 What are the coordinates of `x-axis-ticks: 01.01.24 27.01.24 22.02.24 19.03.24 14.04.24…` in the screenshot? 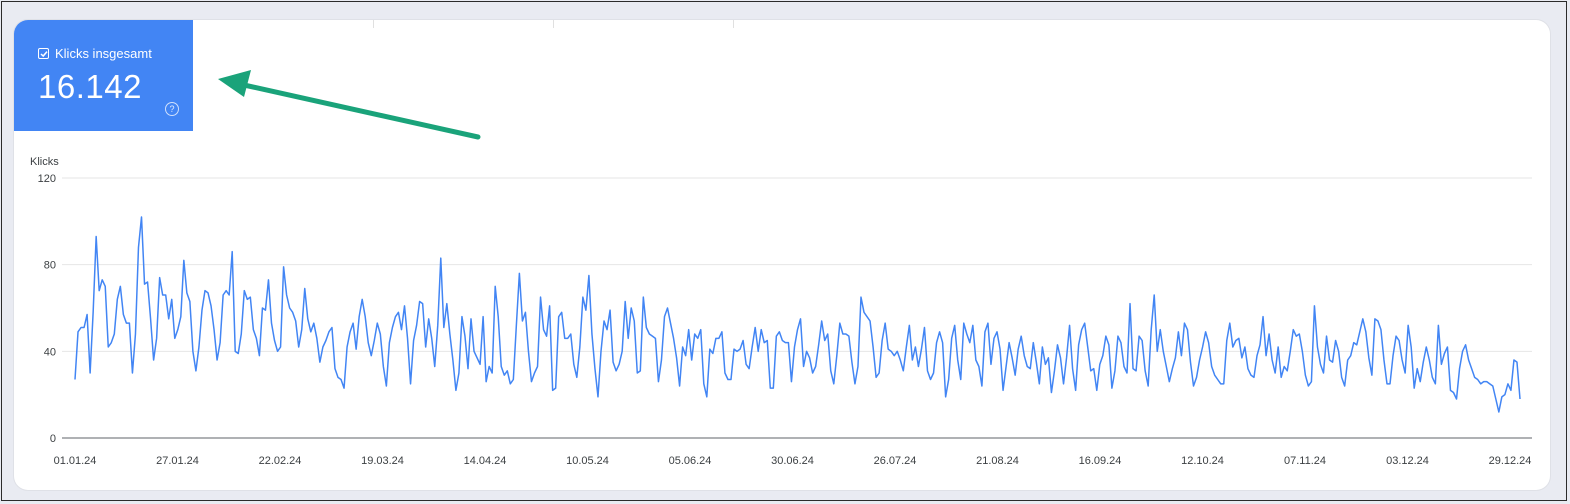 It's located at (793, 461).